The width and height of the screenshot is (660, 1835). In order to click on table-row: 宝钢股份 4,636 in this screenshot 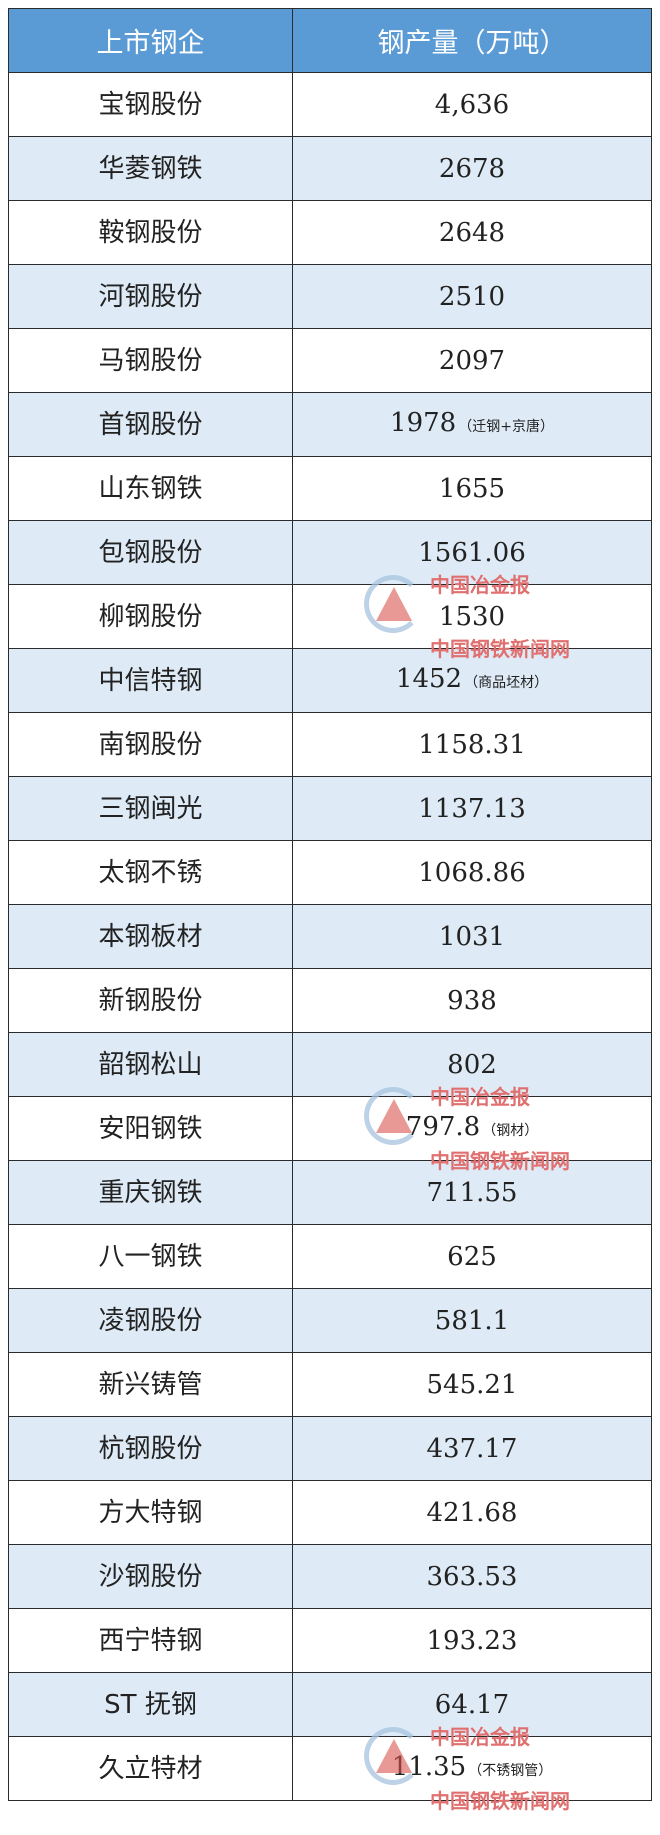, I will do `click(330, 104)`.